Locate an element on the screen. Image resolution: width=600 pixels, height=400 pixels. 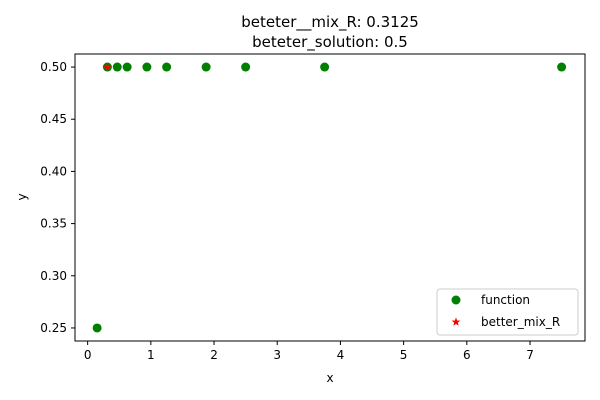
legend: function better_mix_R is located at coordinates (507, 312).